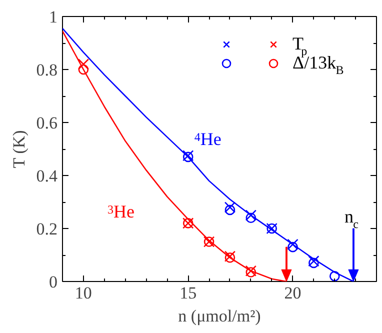 This screenshot has height=333, width=382. What do you see at coordinates (83, 293) in the screenshot?
I see `x-tick-label: 10` at bounding box center [83, 293].